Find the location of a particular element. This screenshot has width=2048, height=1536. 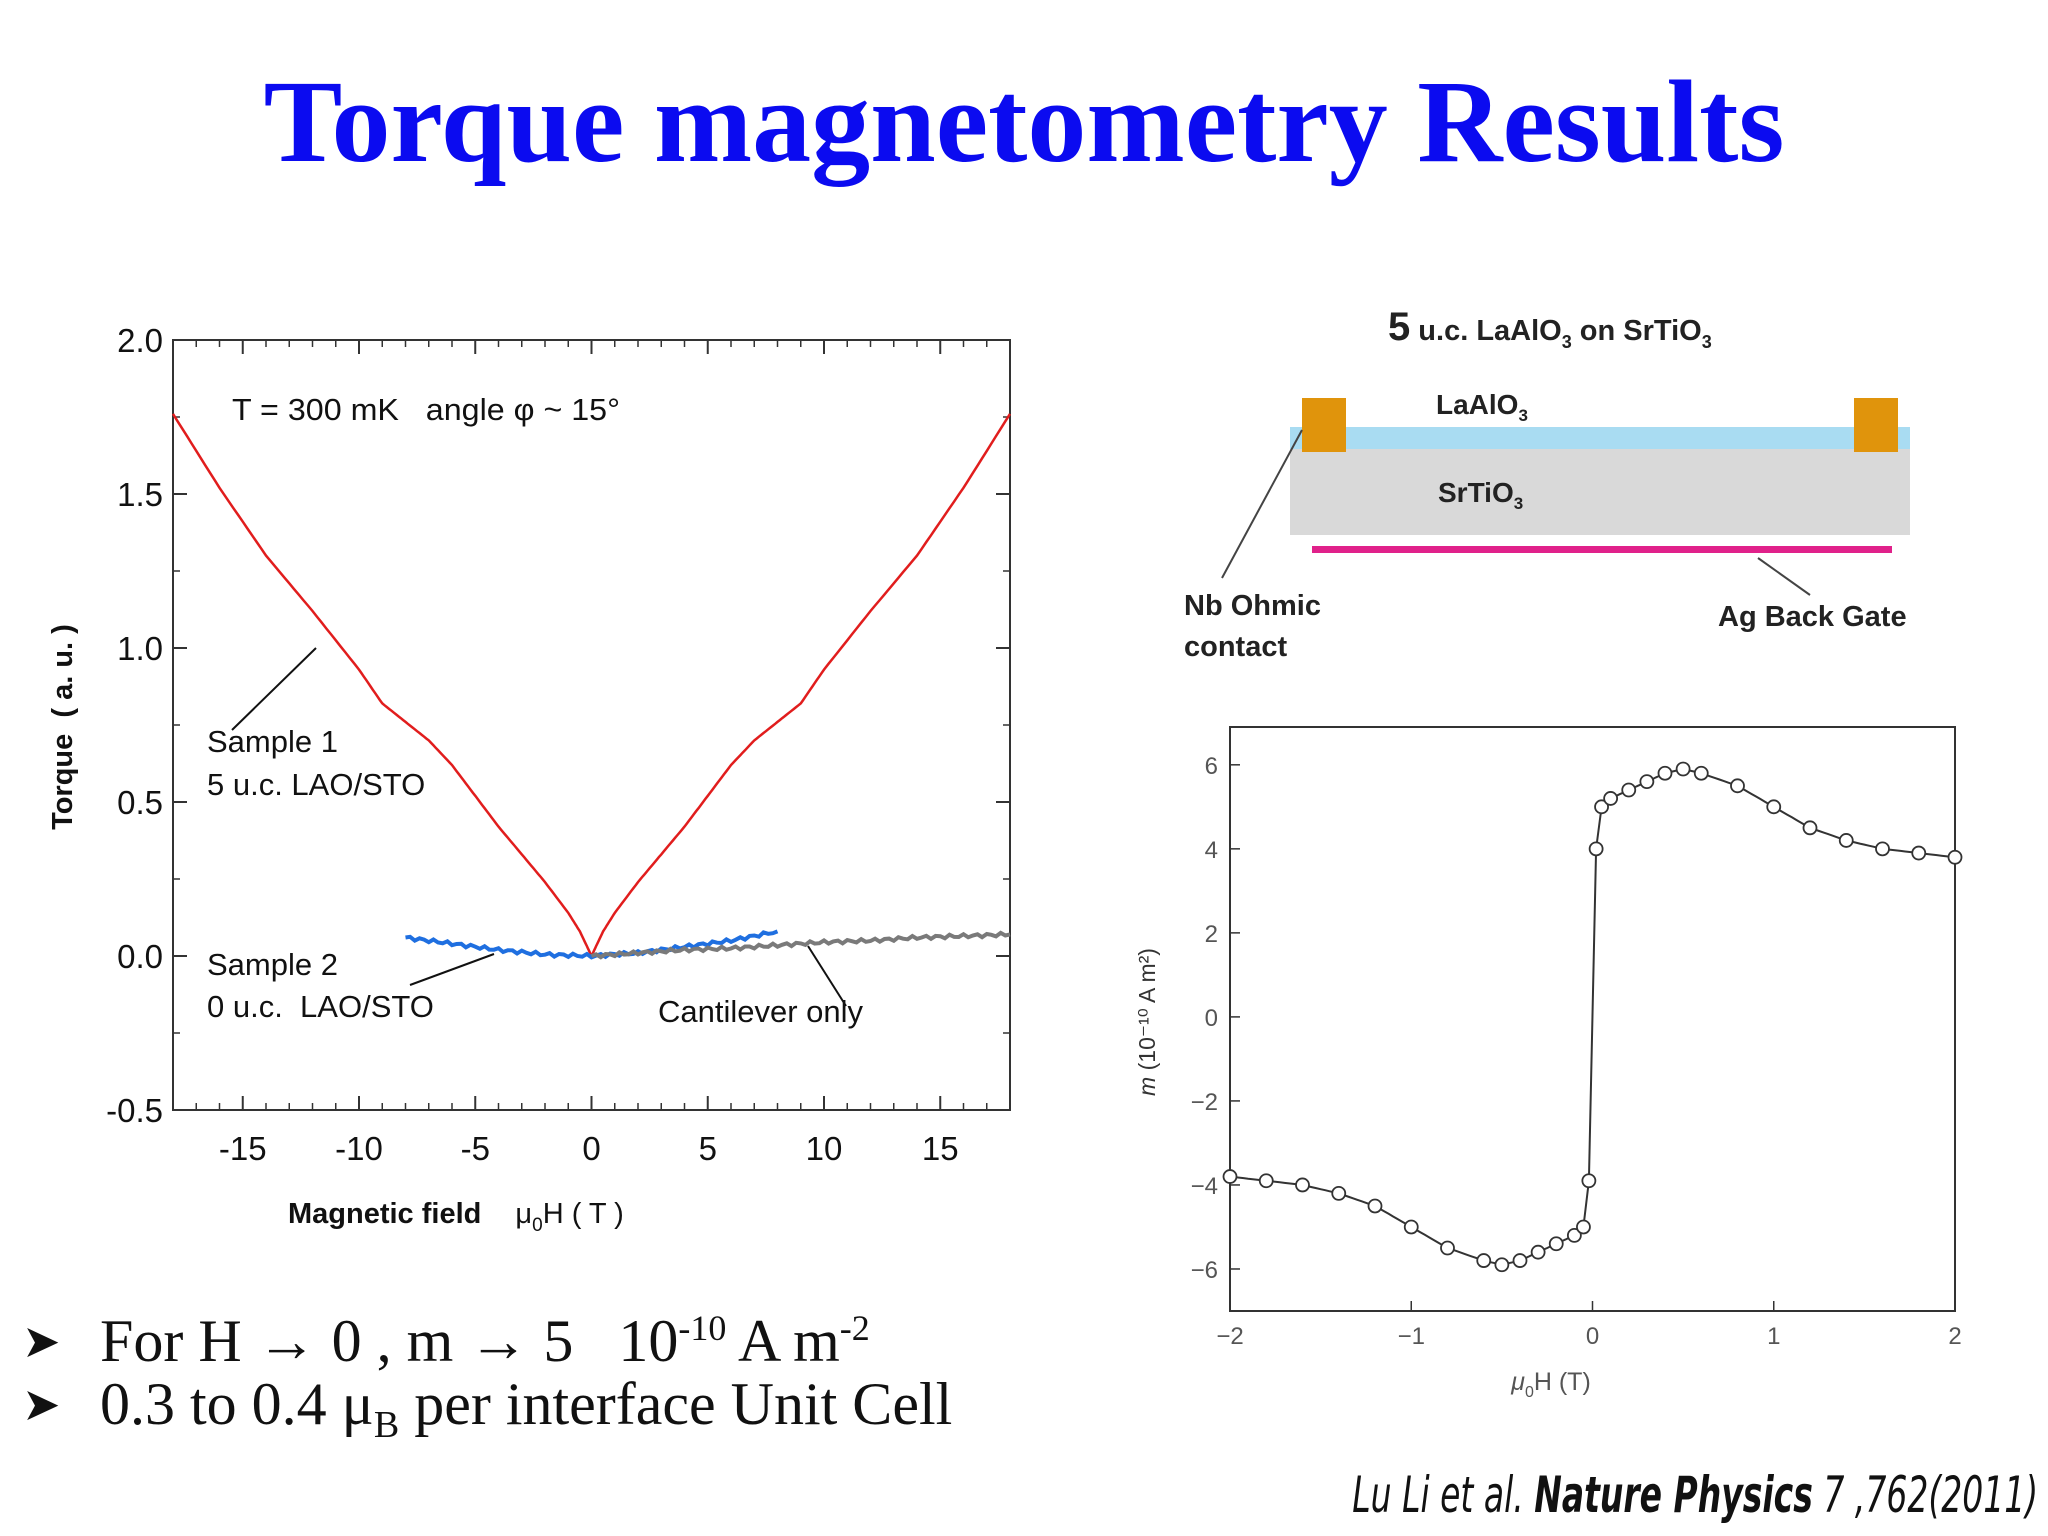

moment-xlabel: μ0H (T) is located at coordinates (1550, 1384).